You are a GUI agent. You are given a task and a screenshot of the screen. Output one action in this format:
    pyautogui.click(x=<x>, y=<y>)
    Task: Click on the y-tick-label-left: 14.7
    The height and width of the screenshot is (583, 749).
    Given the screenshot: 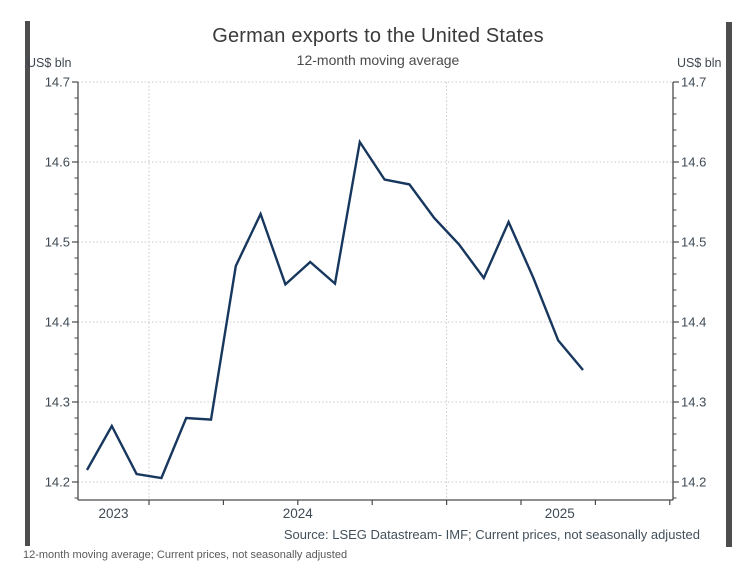 What is the action you would take?
    pyautogui.click(x=57, y=82)
    